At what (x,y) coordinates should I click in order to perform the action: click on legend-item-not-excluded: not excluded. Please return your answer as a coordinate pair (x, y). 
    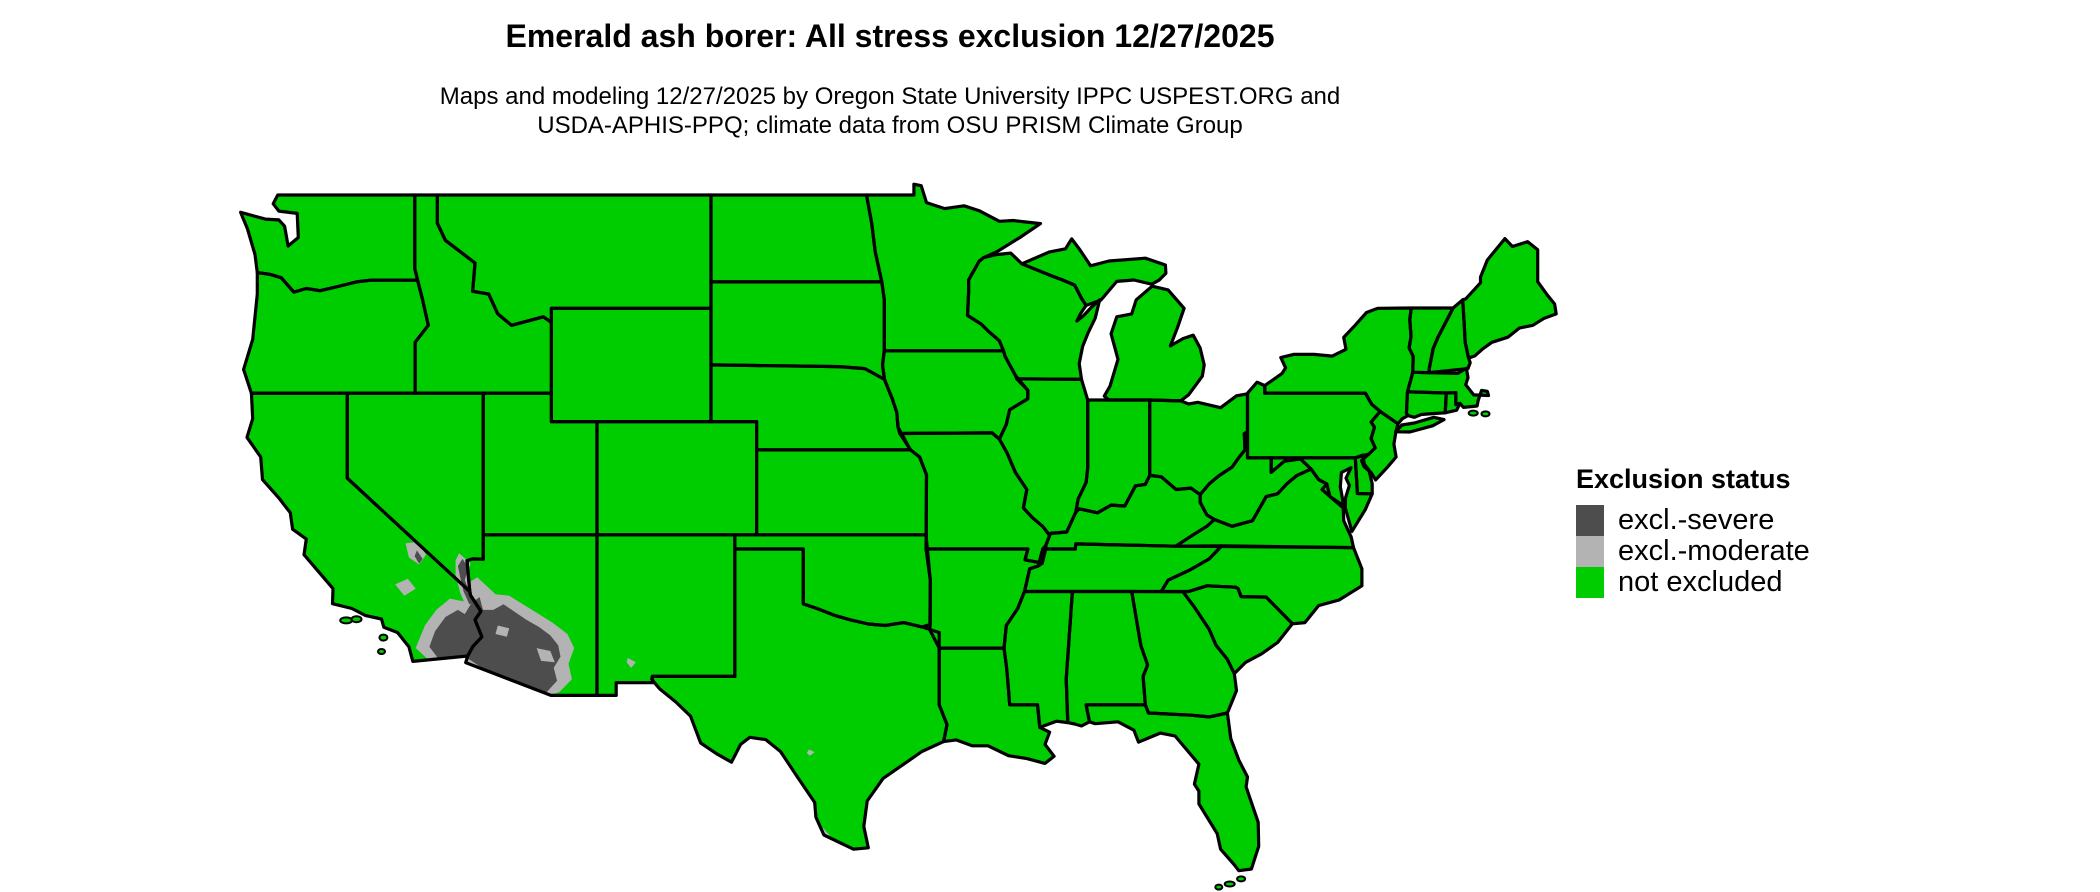
    Looking at the image, I should click on (1693, 582).